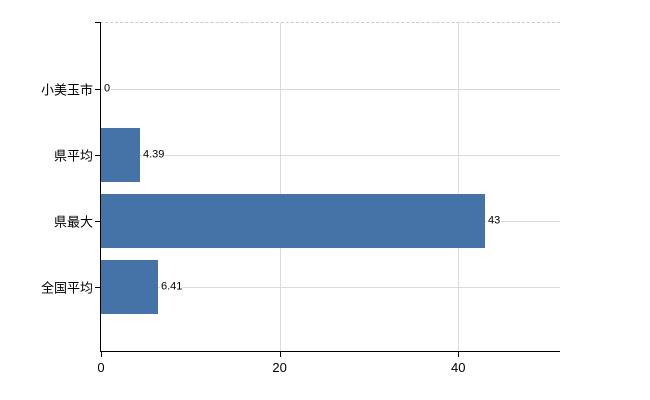  Describe the element at coordinates (458, 367) in the screenshot. I see `x-tick-label: 40` at that location.